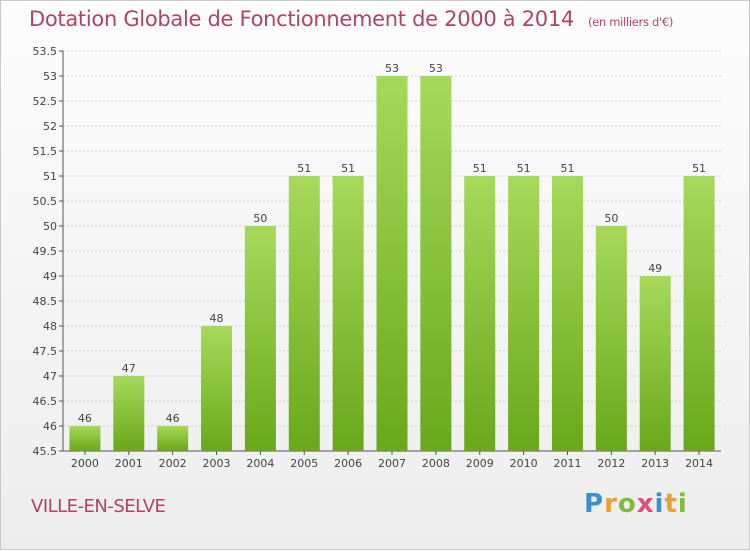 The height and width of the screenshot is (551, 750). Describe the element at coordinates (50, 276) in the screenshot. I see `y-tick-label: 49` at that location.